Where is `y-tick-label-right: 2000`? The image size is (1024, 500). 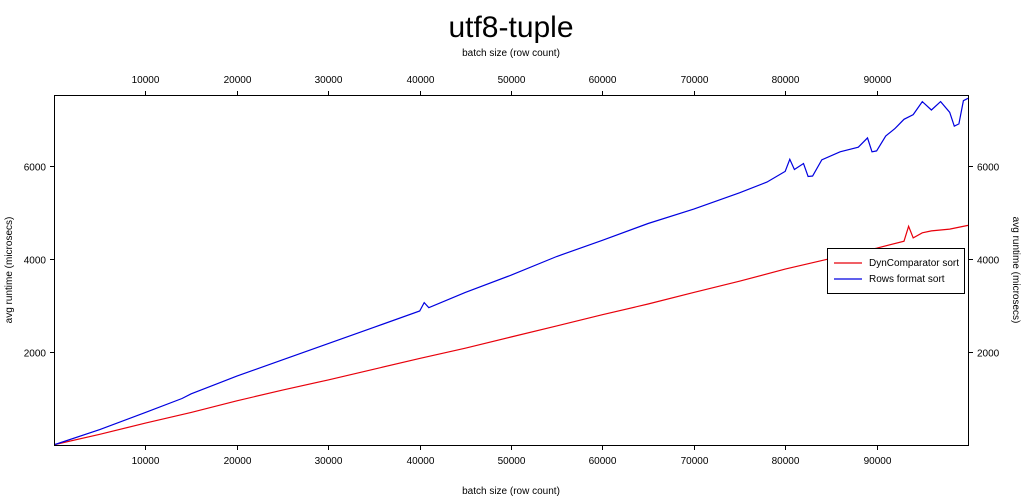
y-tick-label-right: 2000 is located at coordinates (988, 354).